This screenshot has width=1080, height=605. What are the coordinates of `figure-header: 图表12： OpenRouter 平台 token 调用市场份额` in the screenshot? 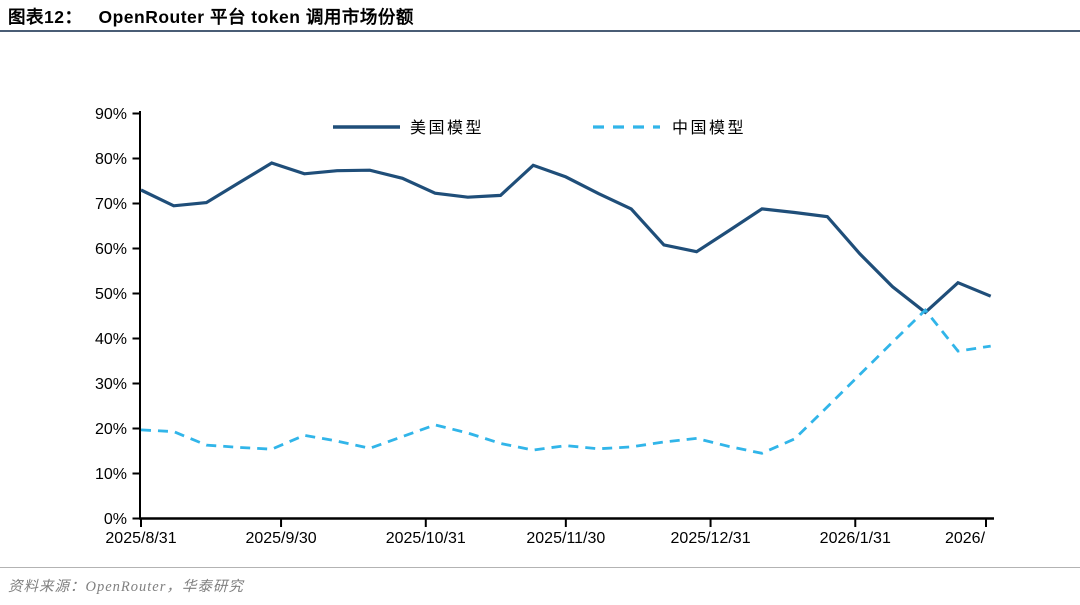 It's located at (540, 16).